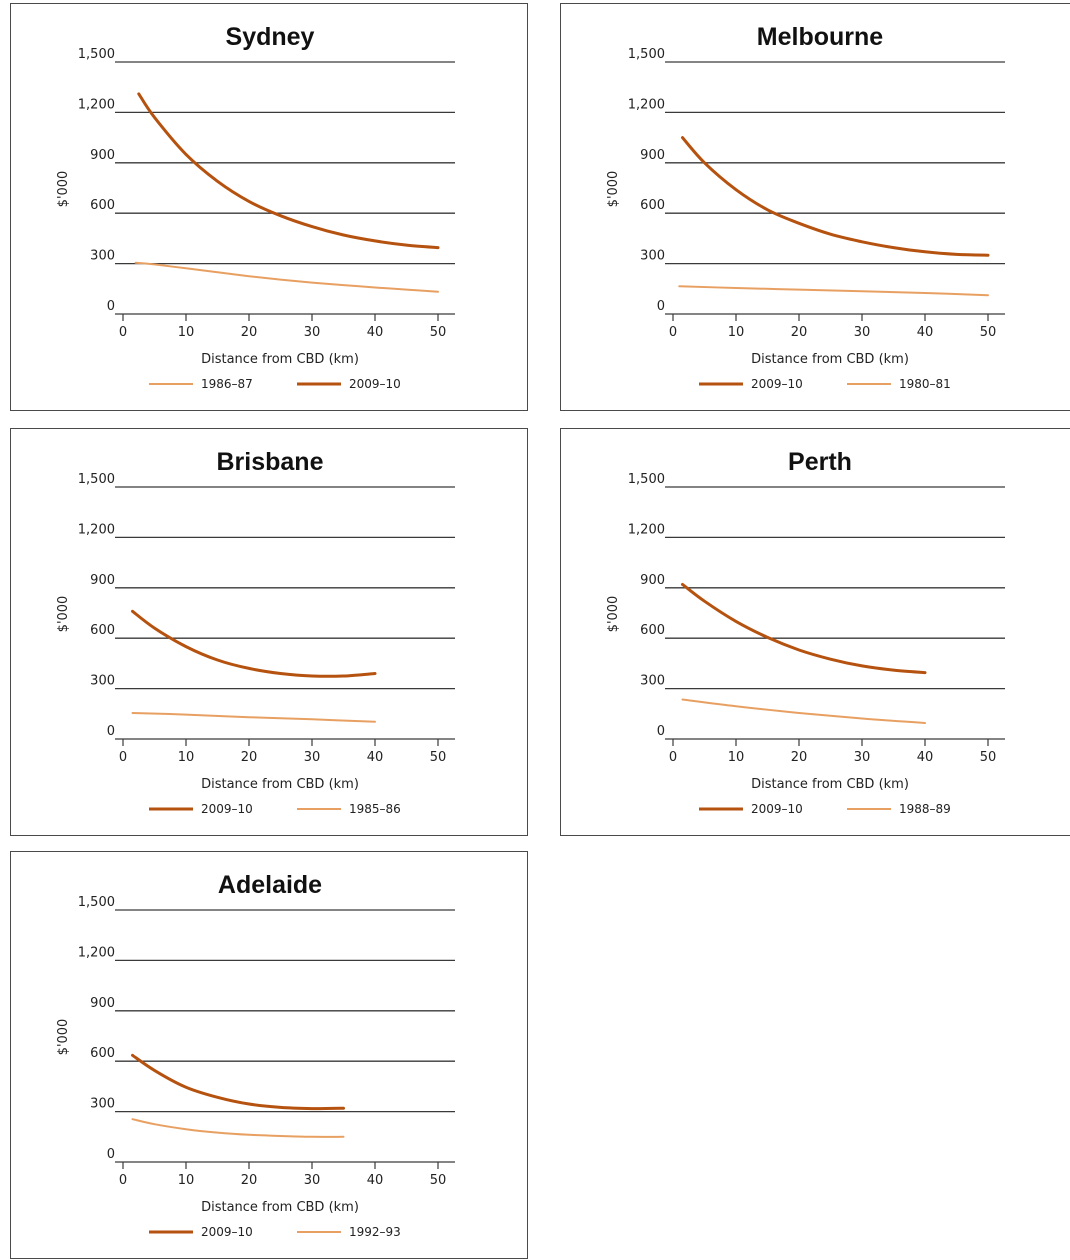 The width and height of the screenshot is (1070, 1260). I want to click on legend-label: 1980–81, so click(925, 384).